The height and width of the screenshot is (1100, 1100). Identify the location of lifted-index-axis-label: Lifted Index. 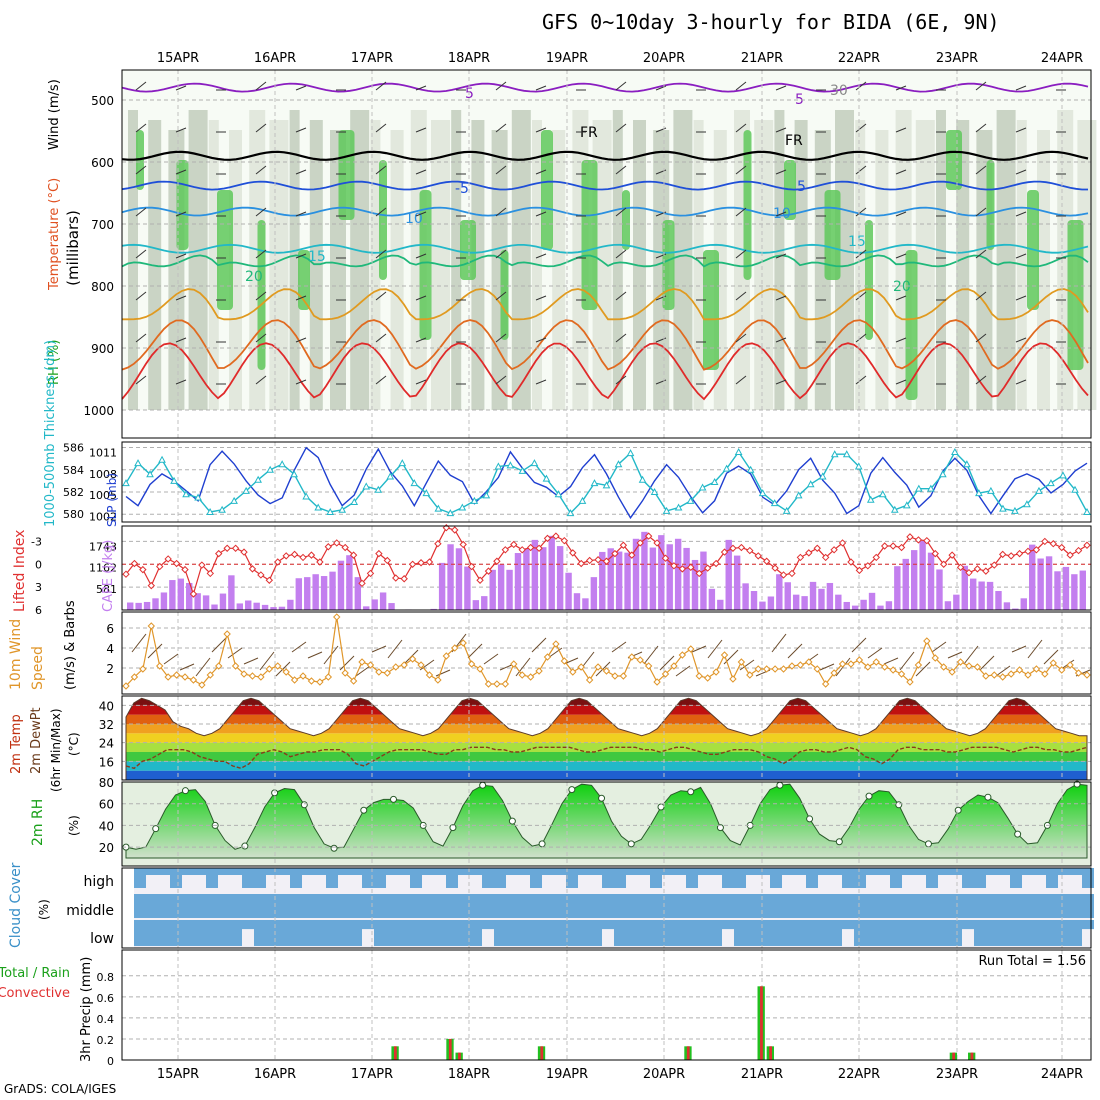
(20, 571).